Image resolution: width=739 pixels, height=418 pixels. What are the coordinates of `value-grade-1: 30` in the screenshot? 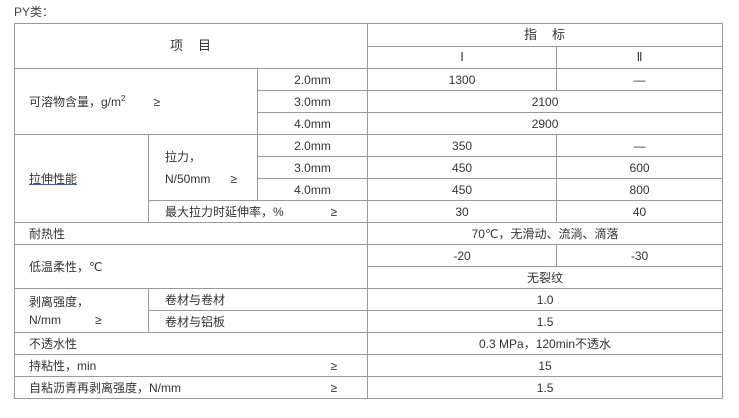 It's located at (462, 211).